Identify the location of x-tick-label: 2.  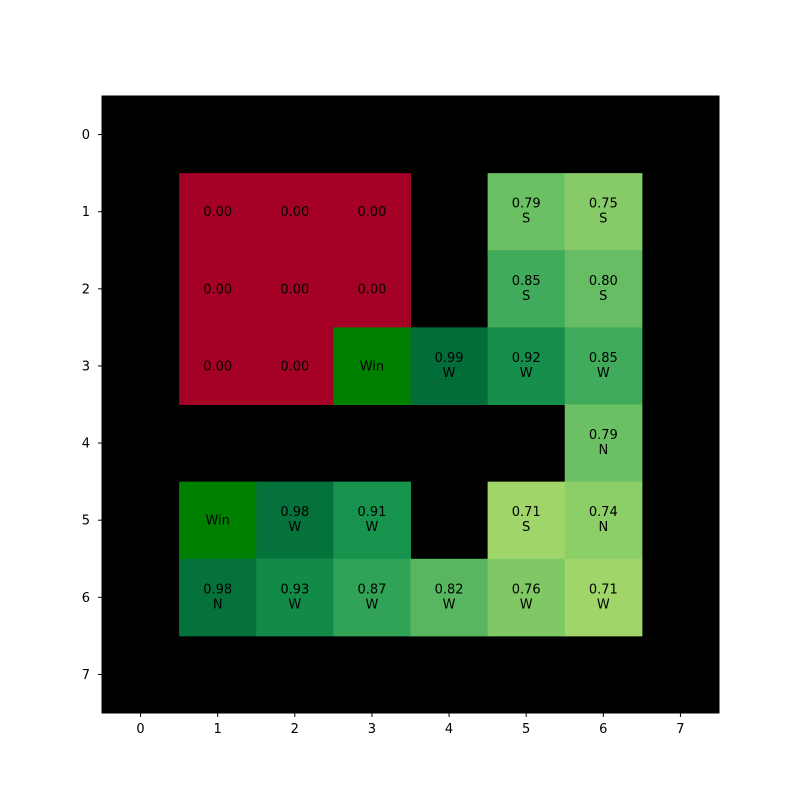
(295, 729).